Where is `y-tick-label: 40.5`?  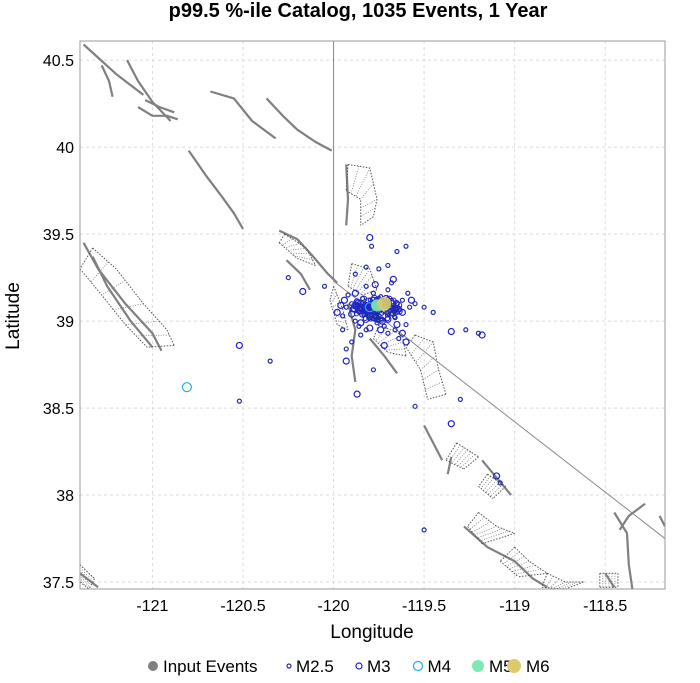
y-tick-label: 40.5 is located at coordinates (58, 61).